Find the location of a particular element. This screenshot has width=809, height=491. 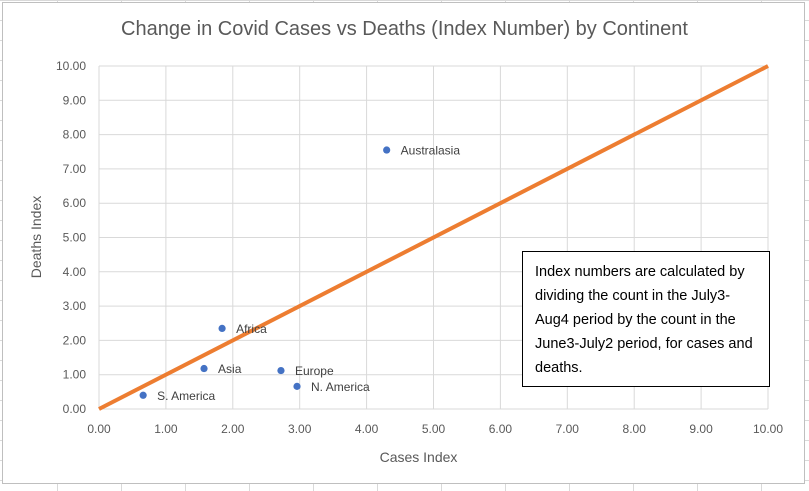

x-tick-label: 2.00 is located at coordinates (233, 429).